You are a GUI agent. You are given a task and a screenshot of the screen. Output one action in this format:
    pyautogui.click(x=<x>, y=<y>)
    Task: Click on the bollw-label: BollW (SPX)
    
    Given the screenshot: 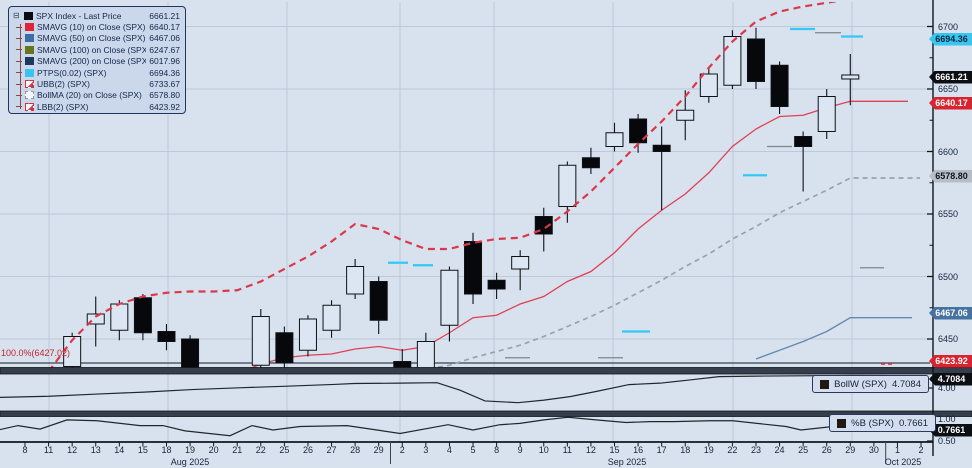 What is the action you would take?
    pyautogui.click(x=860, y=384)
    